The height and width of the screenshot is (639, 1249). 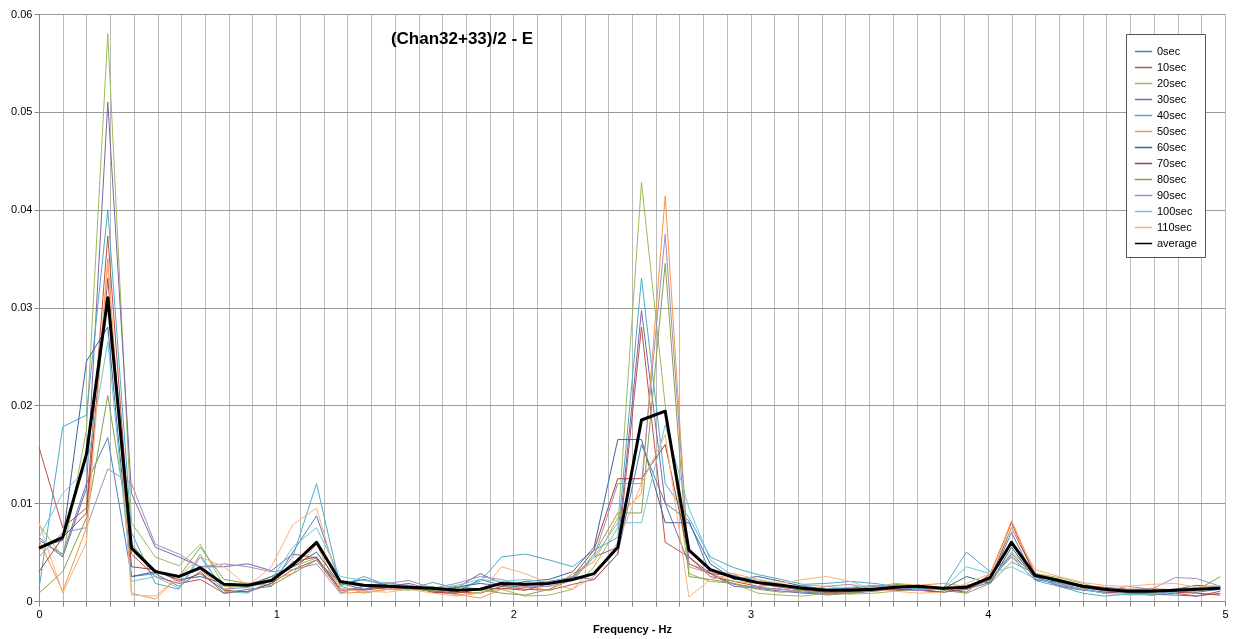 What do you see at coordinates (22, 111) in the screenshot?
I see `y-tick-label: 0.05` at bounding box center [22, 111].